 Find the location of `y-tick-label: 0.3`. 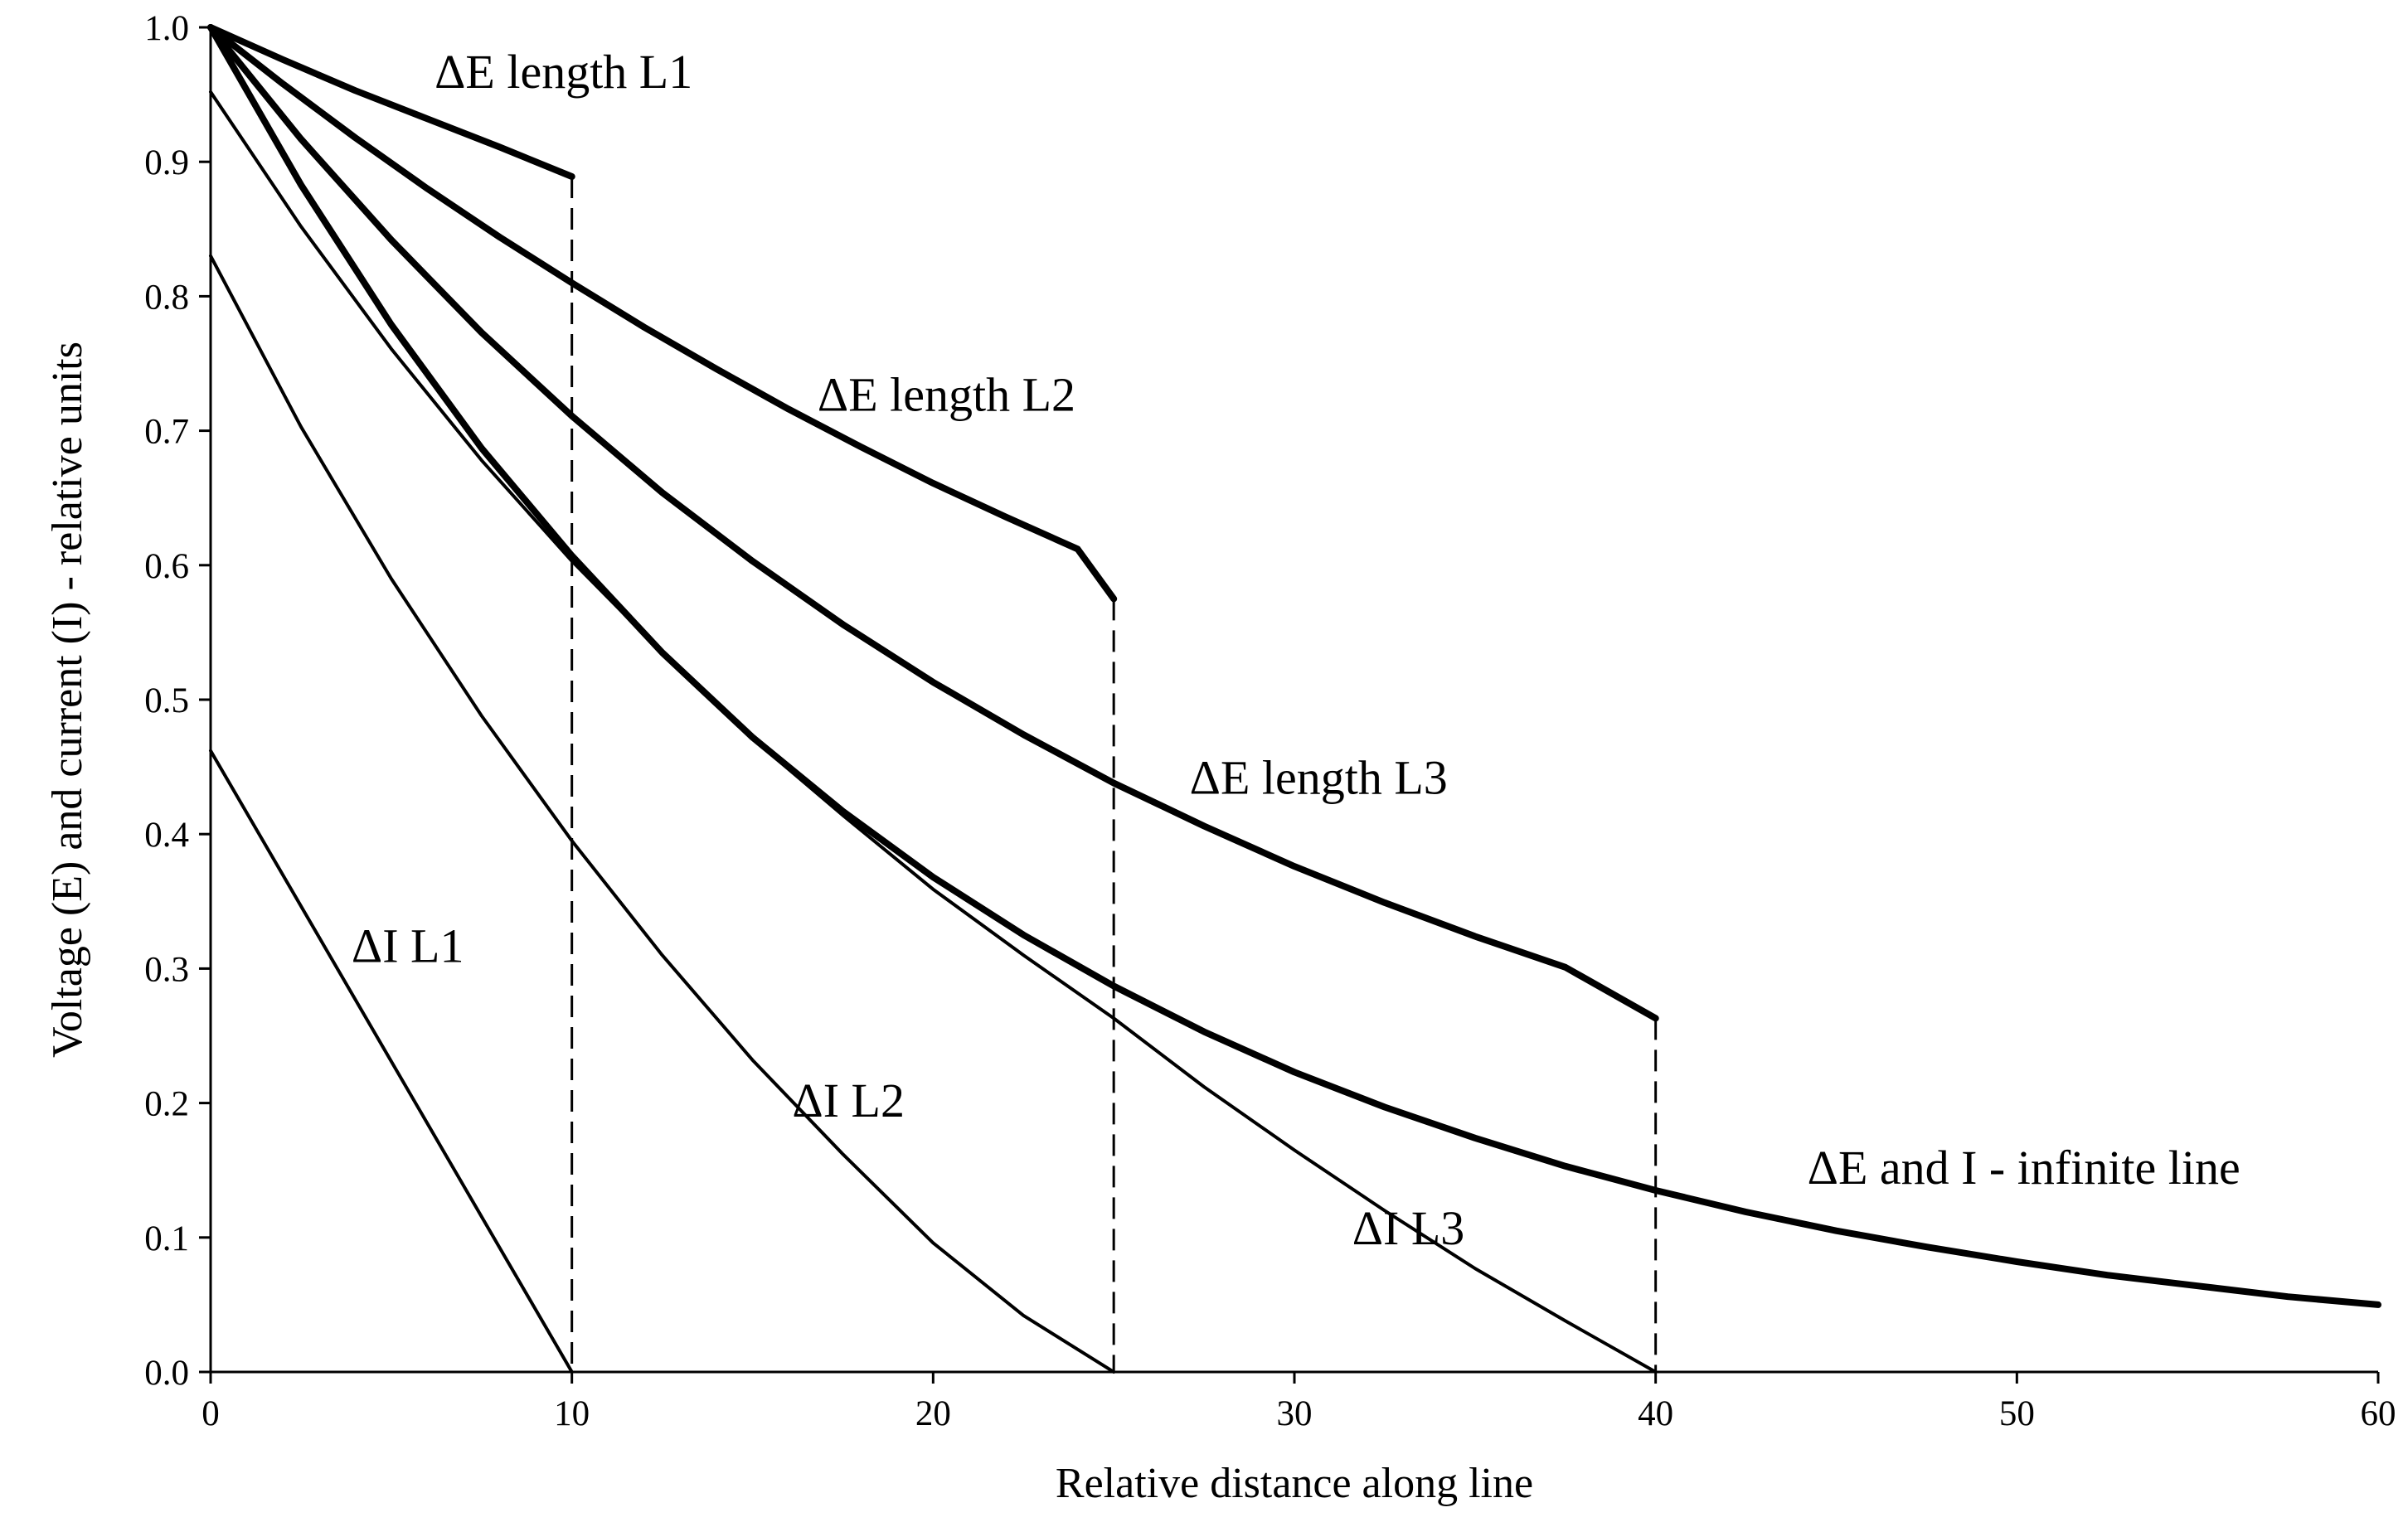

y-tick-label: 0.3 is located at coordinates (166, 970).